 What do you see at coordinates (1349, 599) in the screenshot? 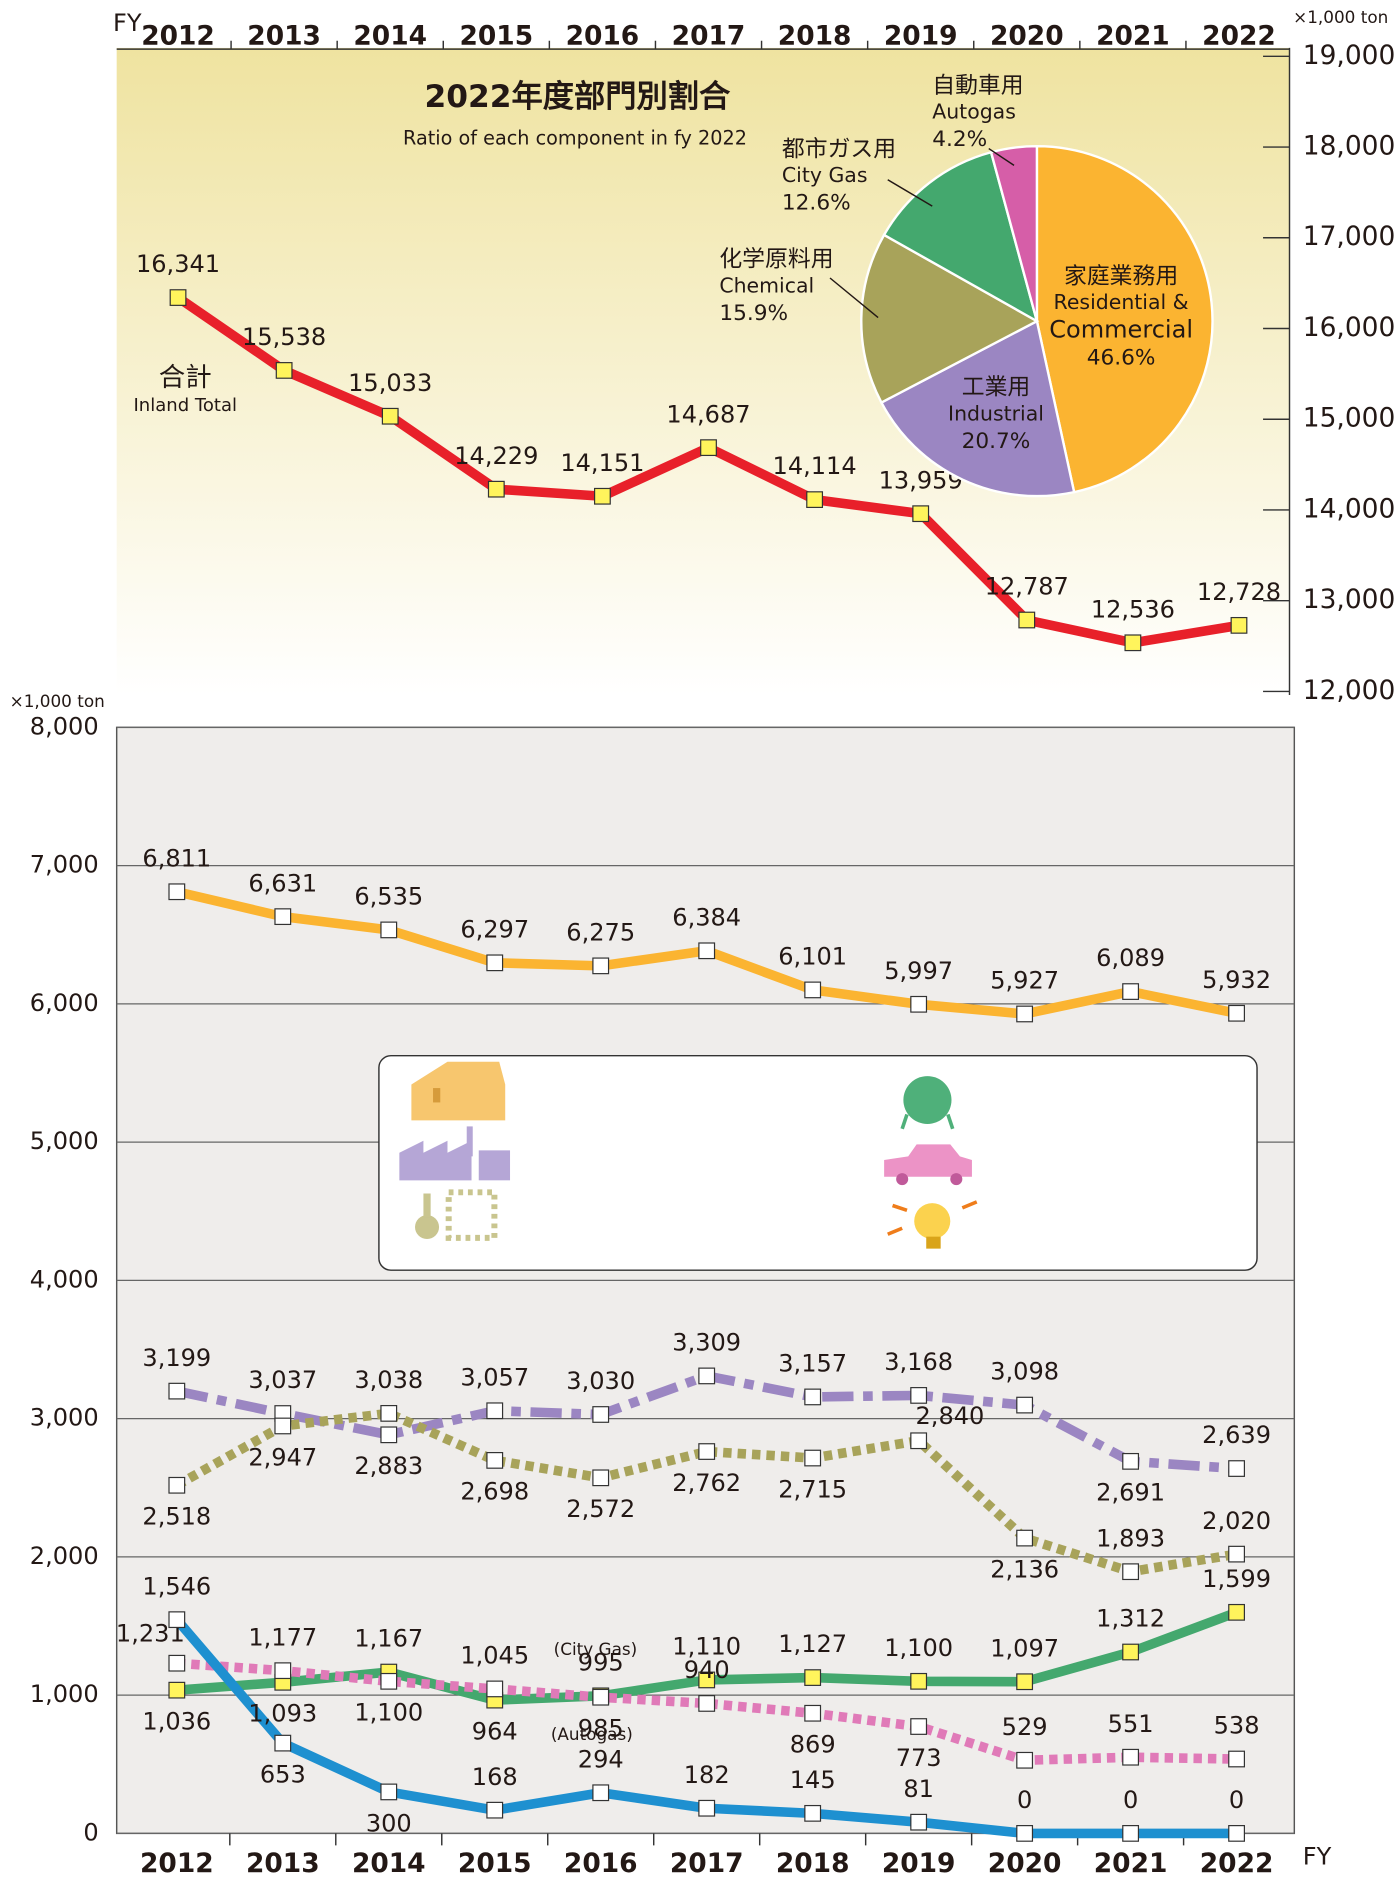
I see `y-tick-label: 13,000` at bounding box center [1349, 599].